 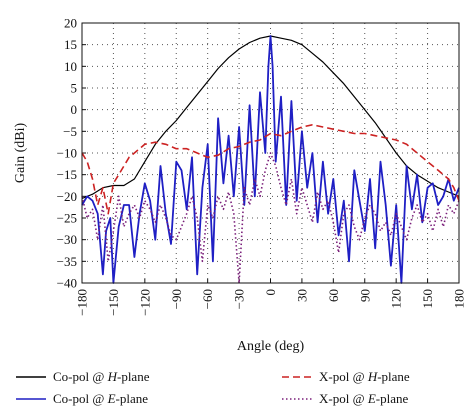 I want to click on x-tick-label: 30, so click(x=301, y=295).